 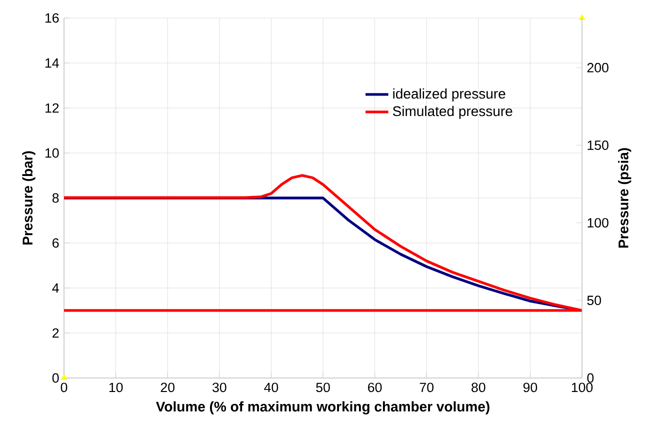 I want to click on y-axis-title: Pressure (bar), so click(x=29, y=198).